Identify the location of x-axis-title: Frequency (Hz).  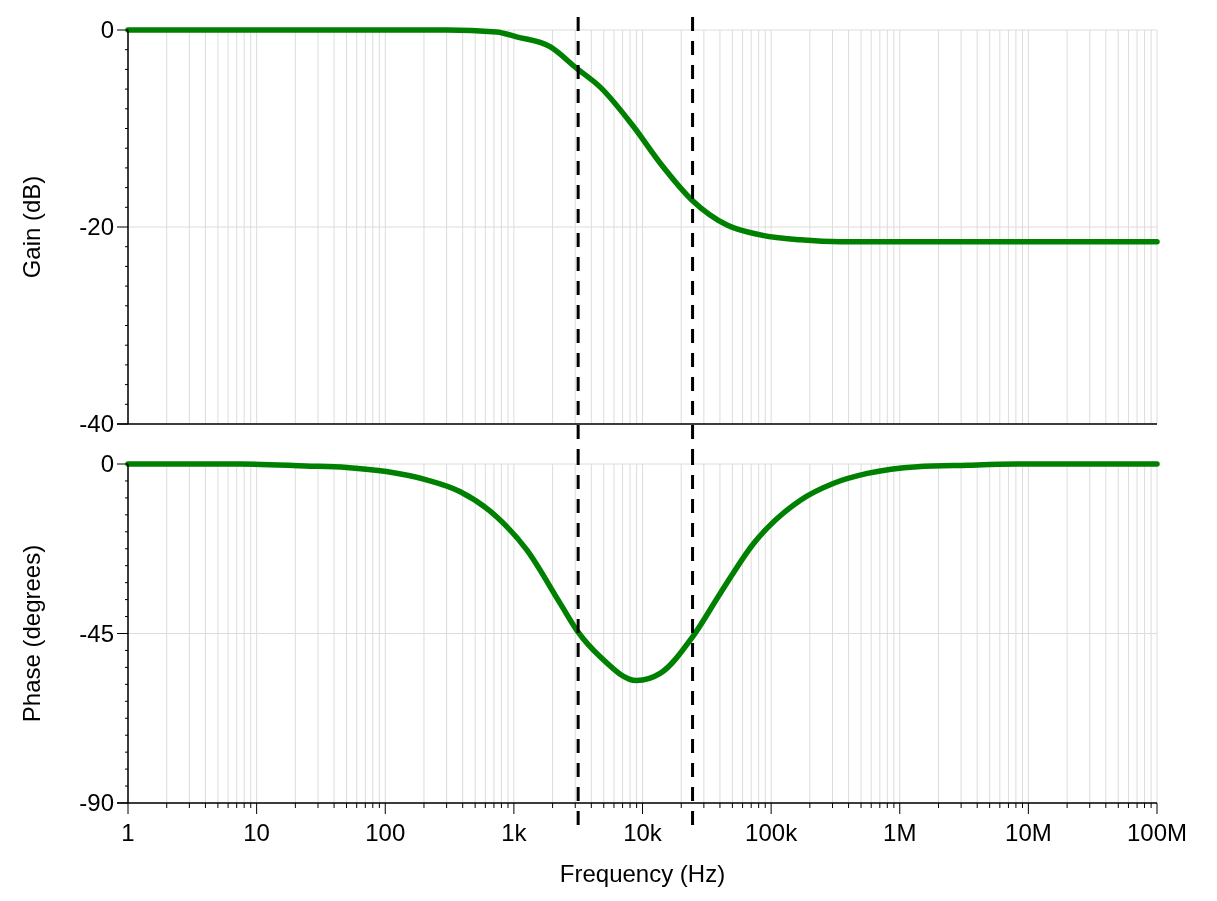
(642, 873).